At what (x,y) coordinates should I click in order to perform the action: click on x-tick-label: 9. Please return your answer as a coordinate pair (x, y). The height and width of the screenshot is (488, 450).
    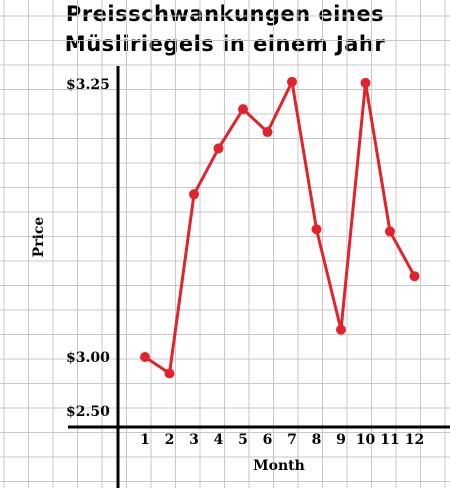
    Looking at the image, I should click on (341, 440).